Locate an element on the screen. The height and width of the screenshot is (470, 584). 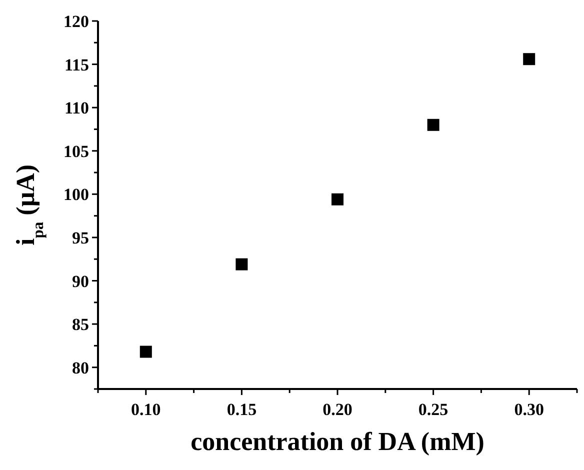
x-tick-label: 0.20 is located at coordinates (337, 409).